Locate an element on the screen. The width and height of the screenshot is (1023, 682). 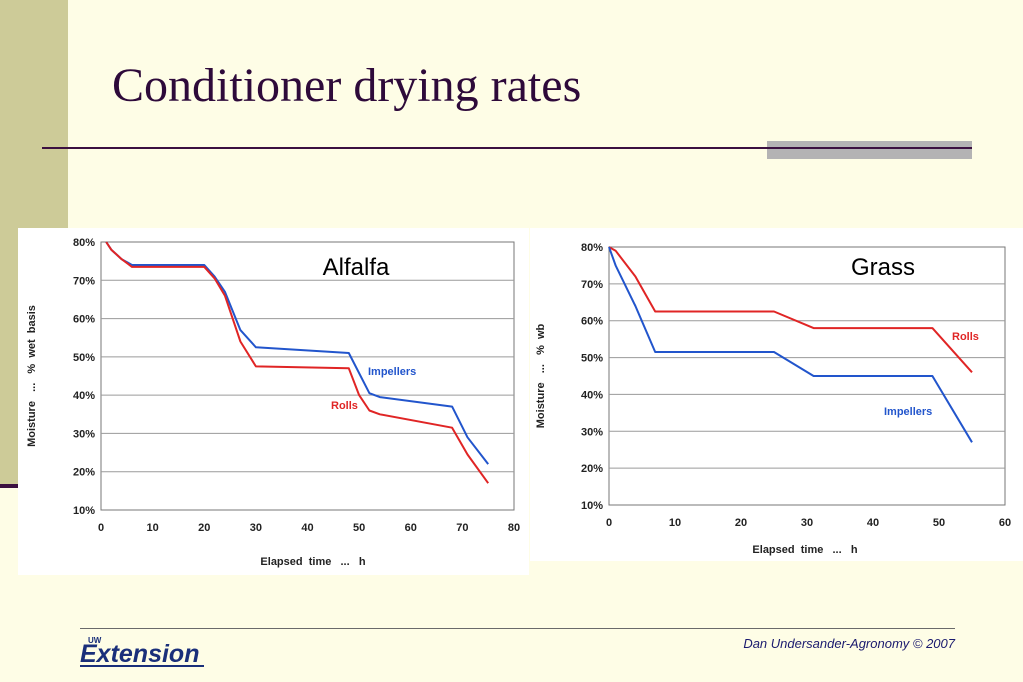
grass-y-axis-label: Moisture ... % wb is located at coordinates (541, 375).